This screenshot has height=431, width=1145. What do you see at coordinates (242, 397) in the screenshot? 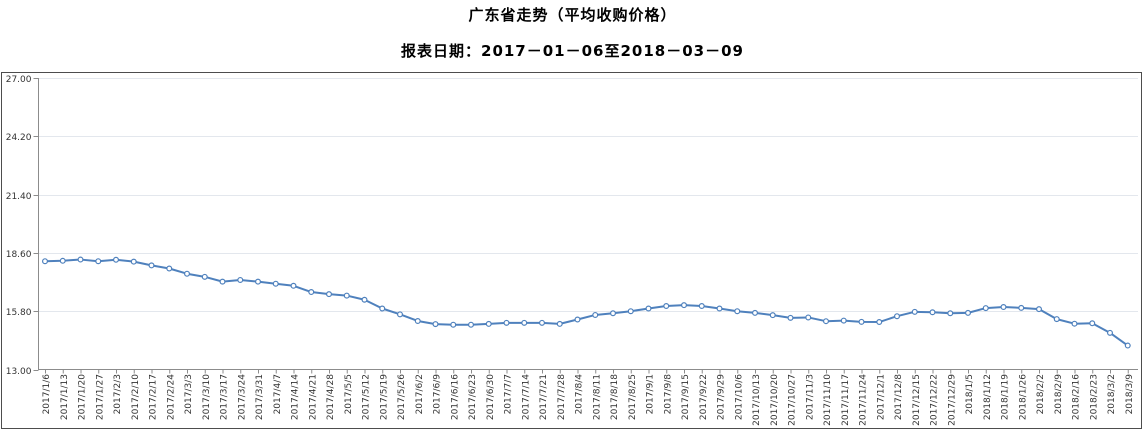
I see `x-axis-label: 2017/3/24` at bounding box center [242, 397].